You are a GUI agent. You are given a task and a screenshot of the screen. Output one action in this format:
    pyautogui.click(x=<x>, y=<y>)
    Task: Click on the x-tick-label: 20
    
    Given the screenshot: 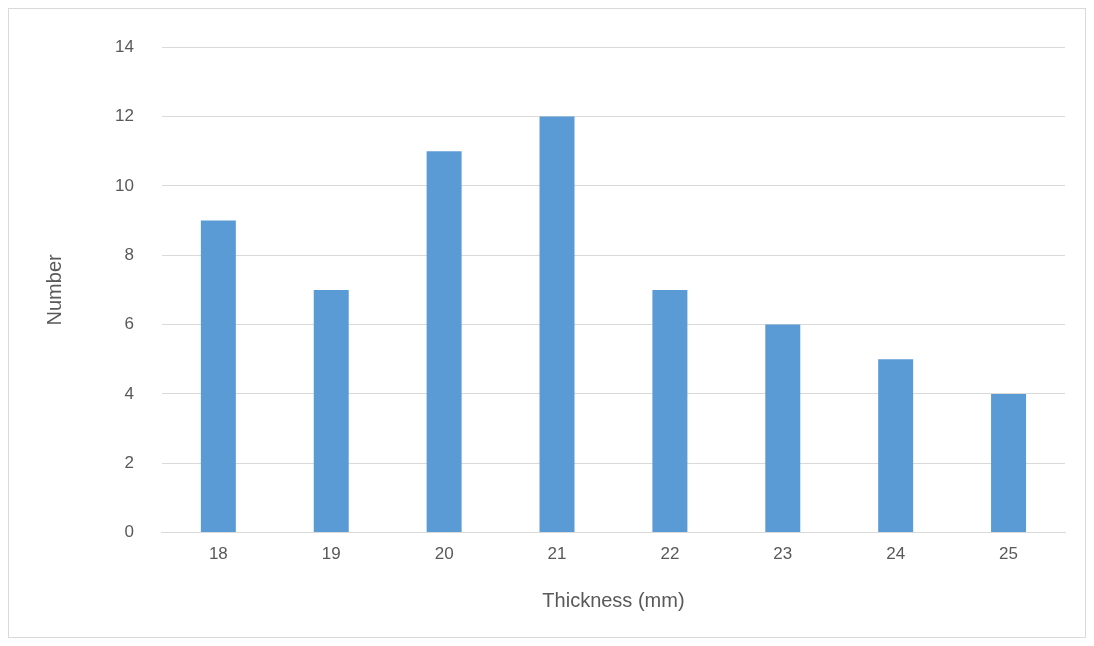 What is the action you would take?
    pyautogui.click(x=444, y=554)
    